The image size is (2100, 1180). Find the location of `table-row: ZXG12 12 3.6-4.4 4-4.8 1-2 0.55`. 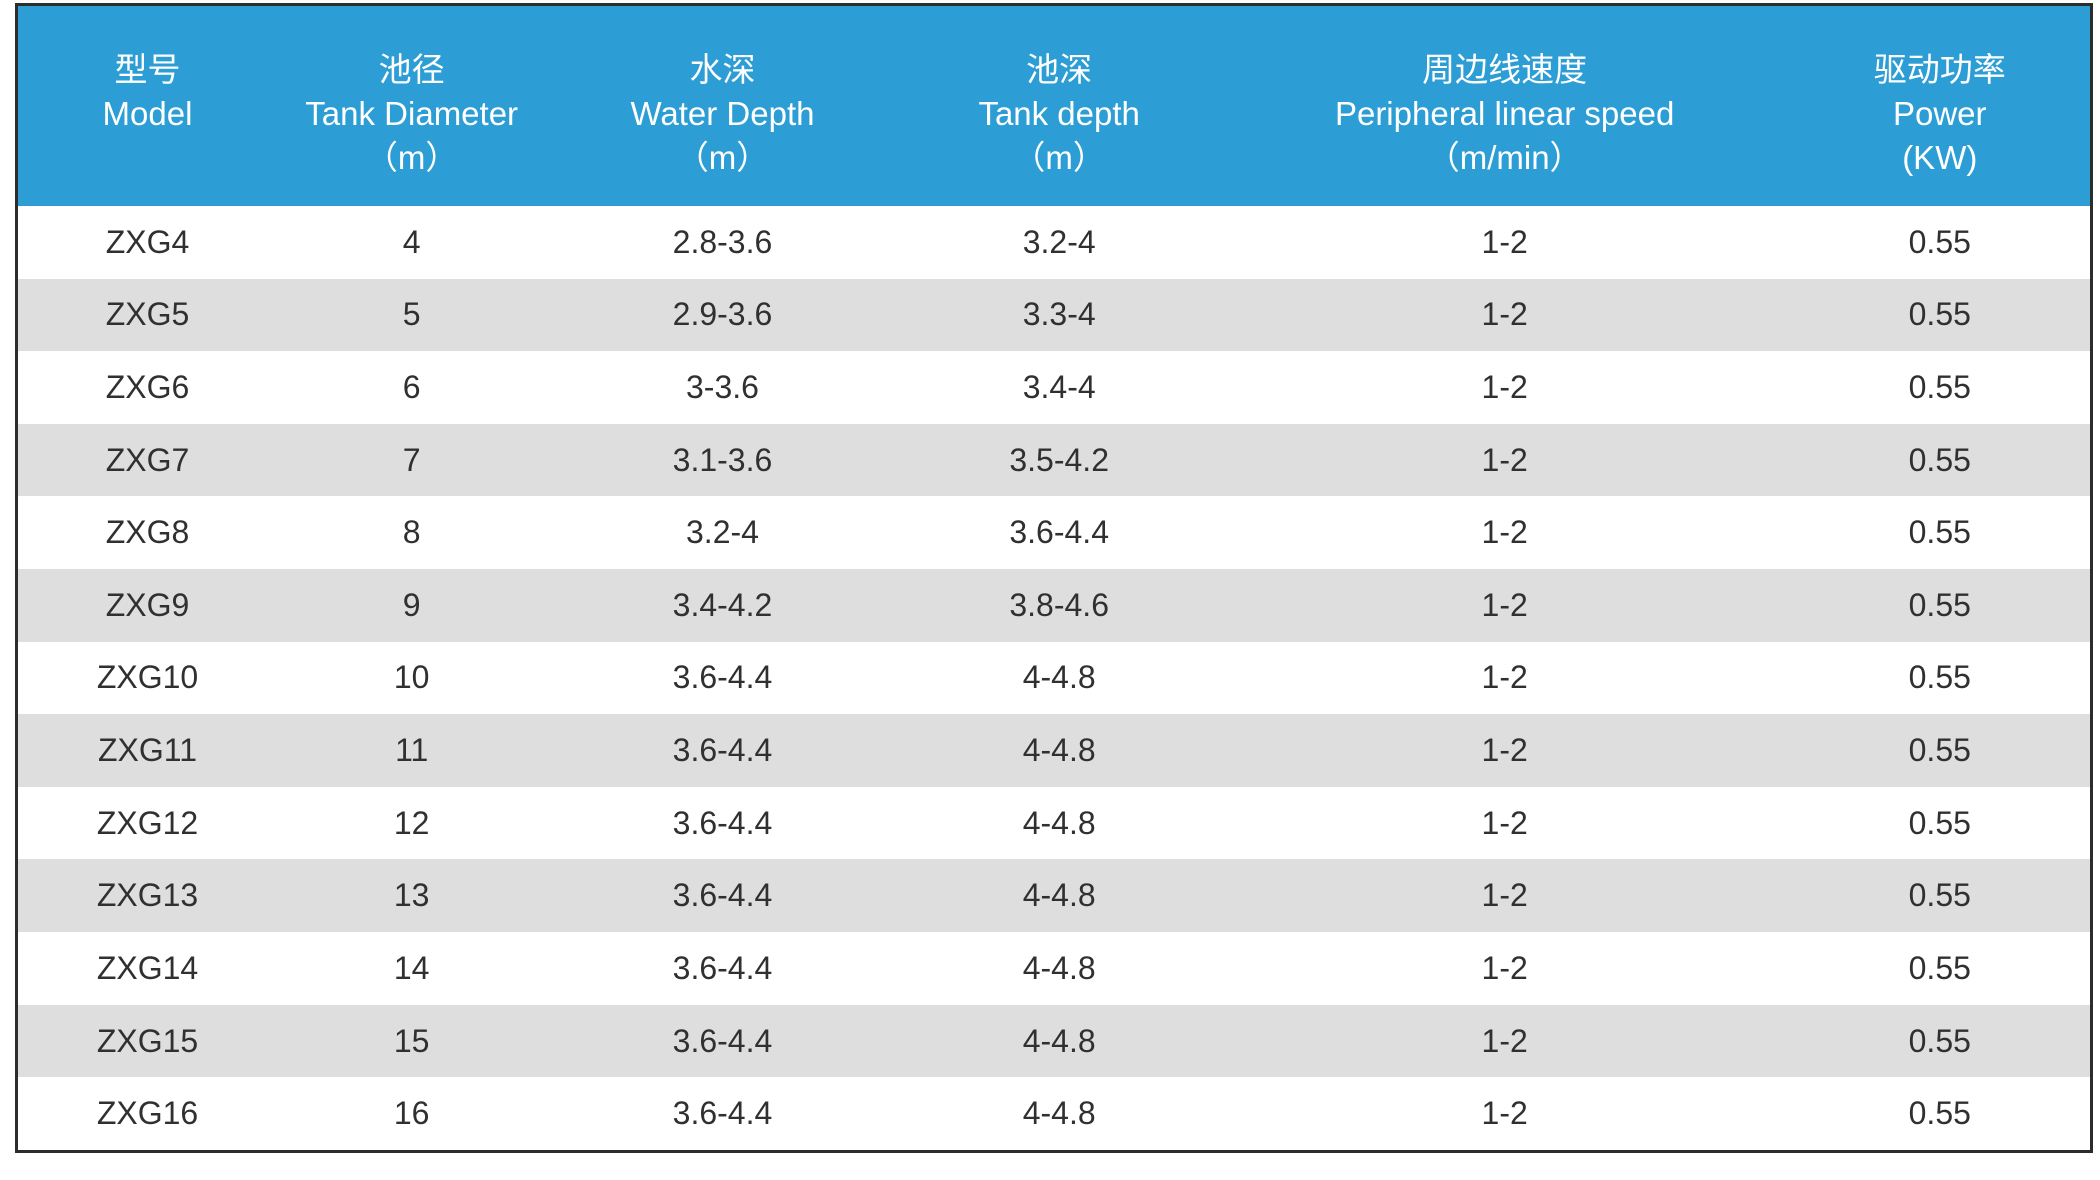

table-row: ZXG12 12 3.6-4.4 4-4.8 1-2 0.55 is located at coordinates (1054, 823).